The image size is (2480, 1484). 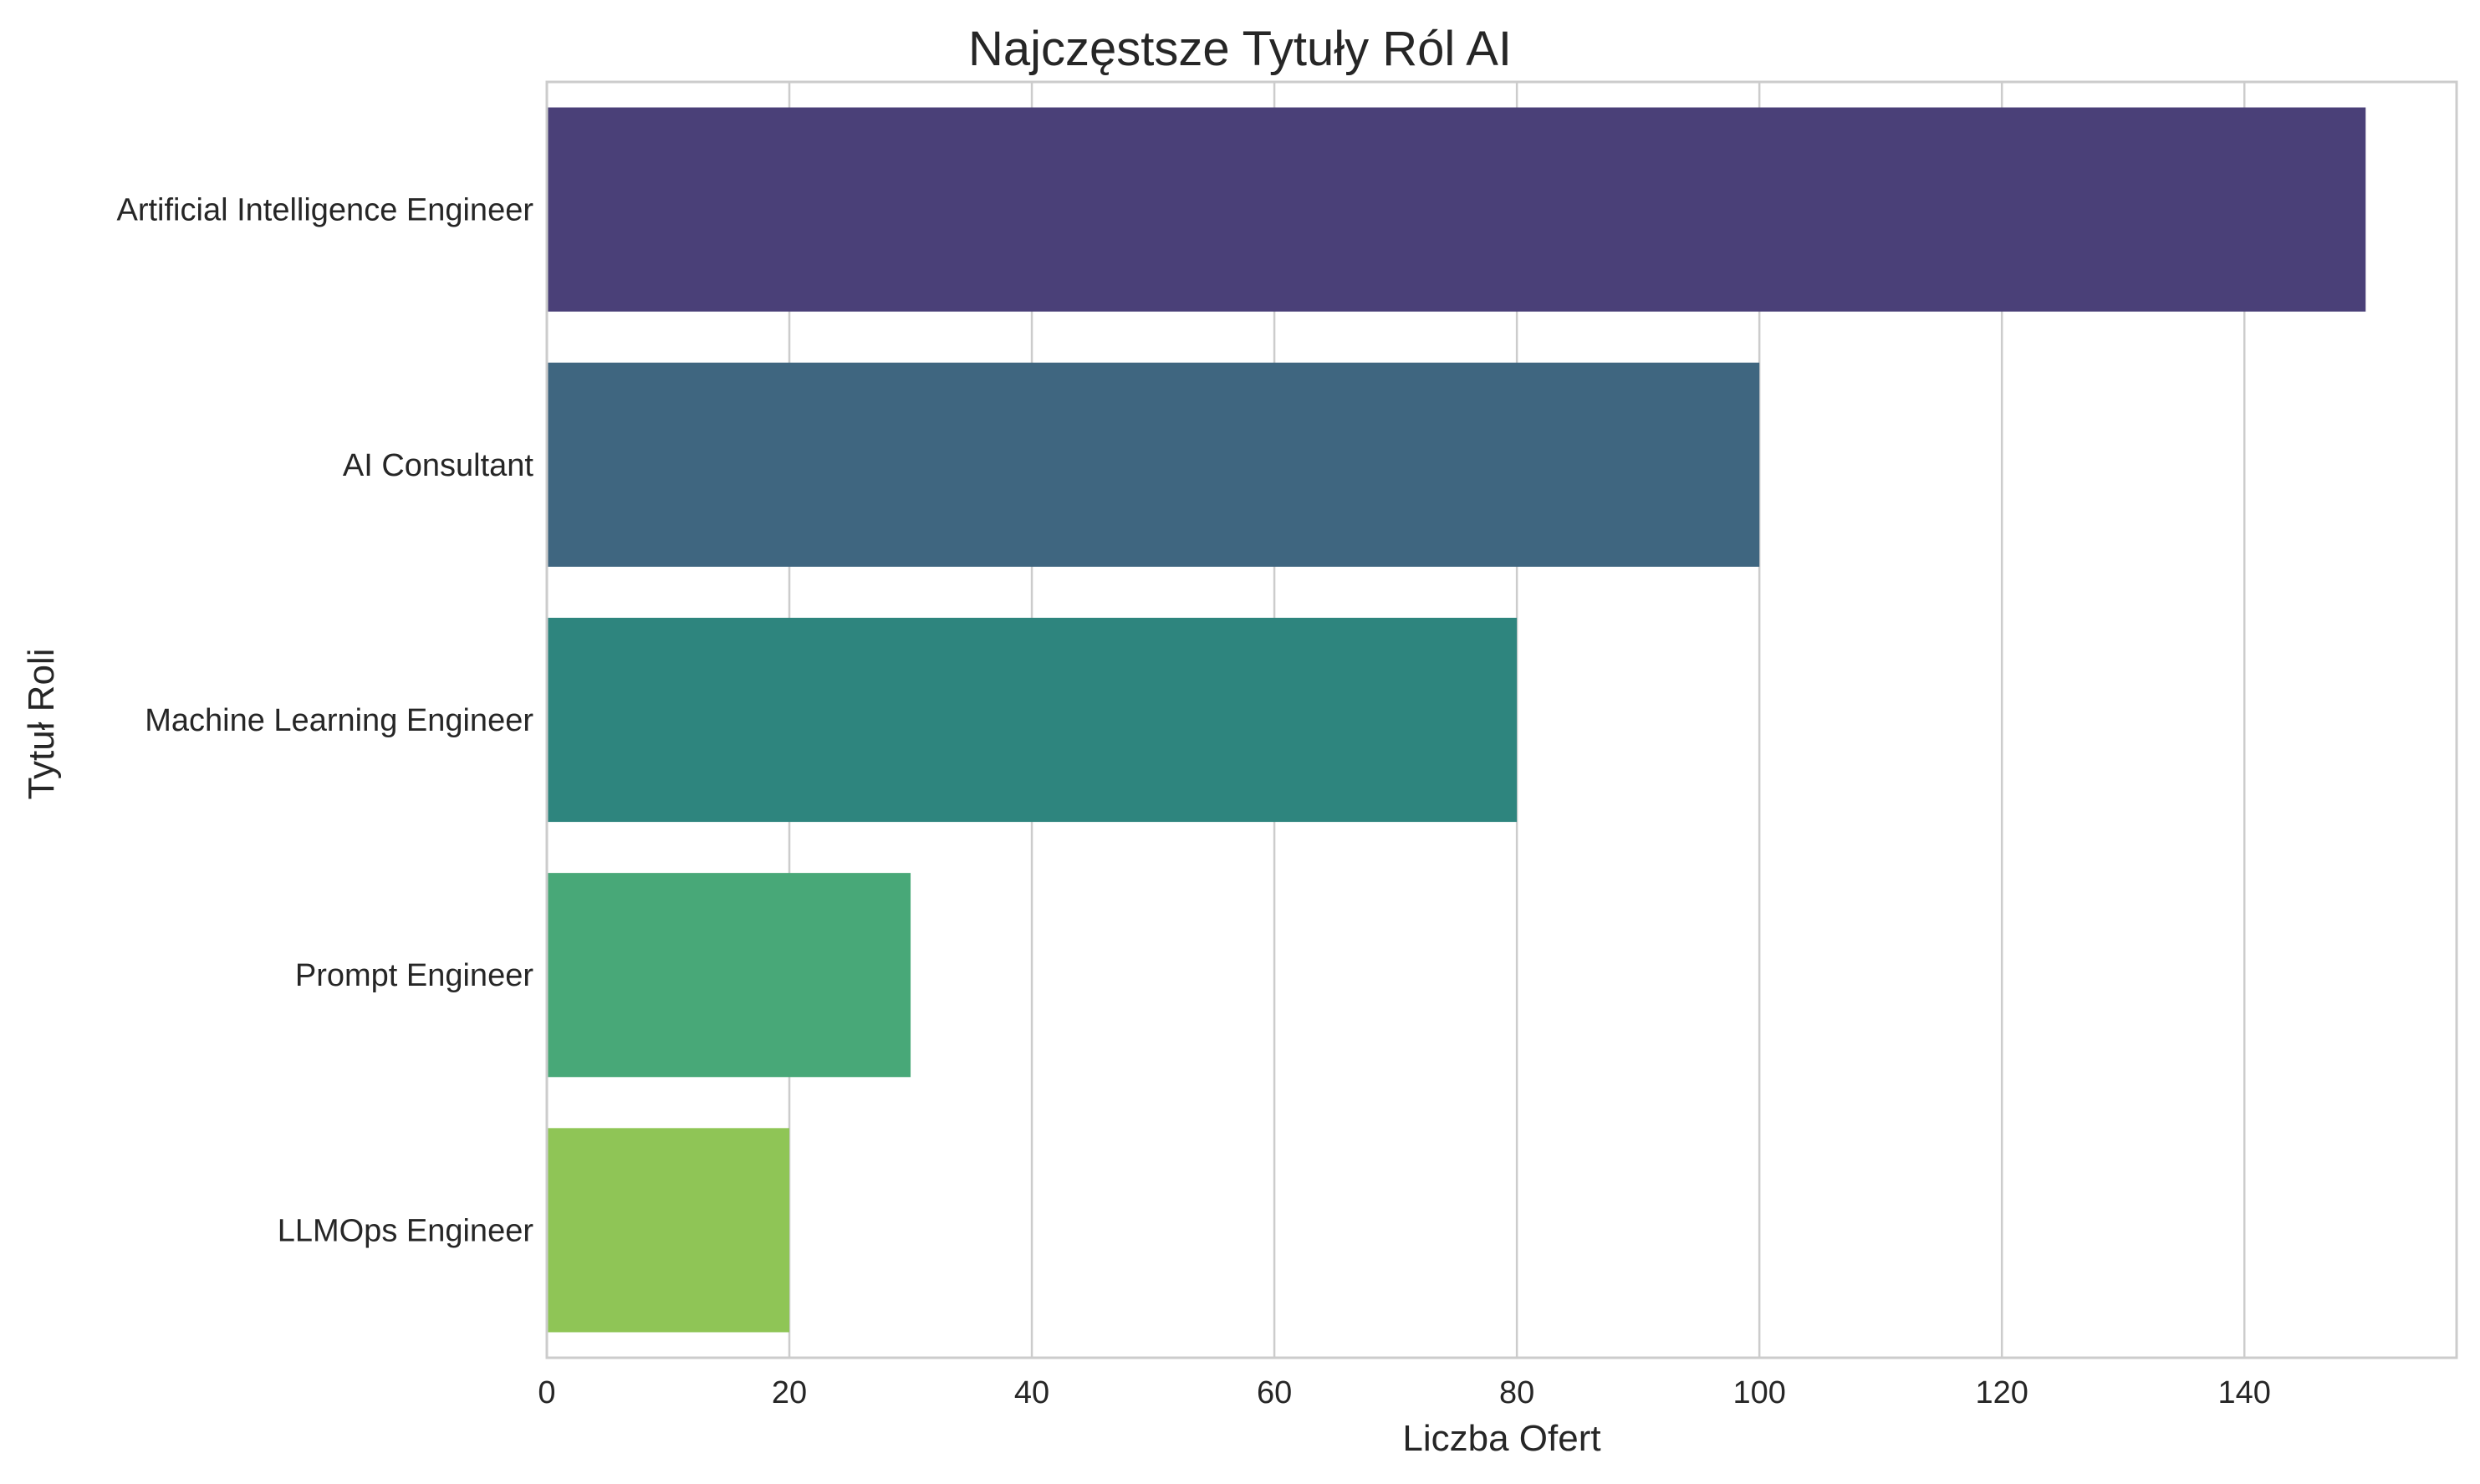 What do you see at coordinates (1274, 1392) in the screenshot?
I see `x-tick-label: 60` at bounding box center [1274, 1392].